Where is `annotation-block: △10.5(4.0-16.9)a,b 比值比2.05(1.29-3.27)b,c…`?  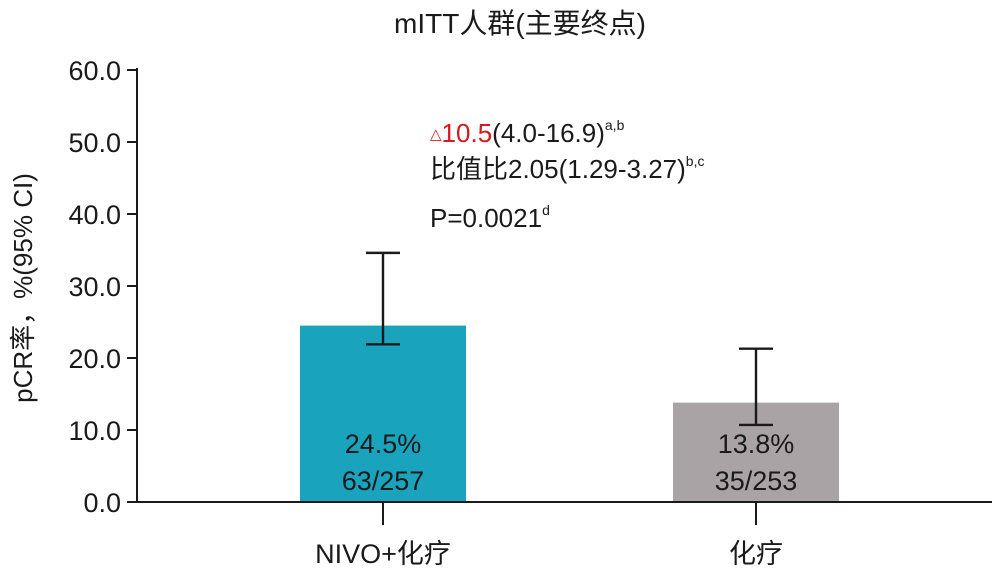 annotation-block: △10.5(4.0-16.9)a,b 比值比2.05(1.29-3.27)b,c… is located at coordinates (567, 175).